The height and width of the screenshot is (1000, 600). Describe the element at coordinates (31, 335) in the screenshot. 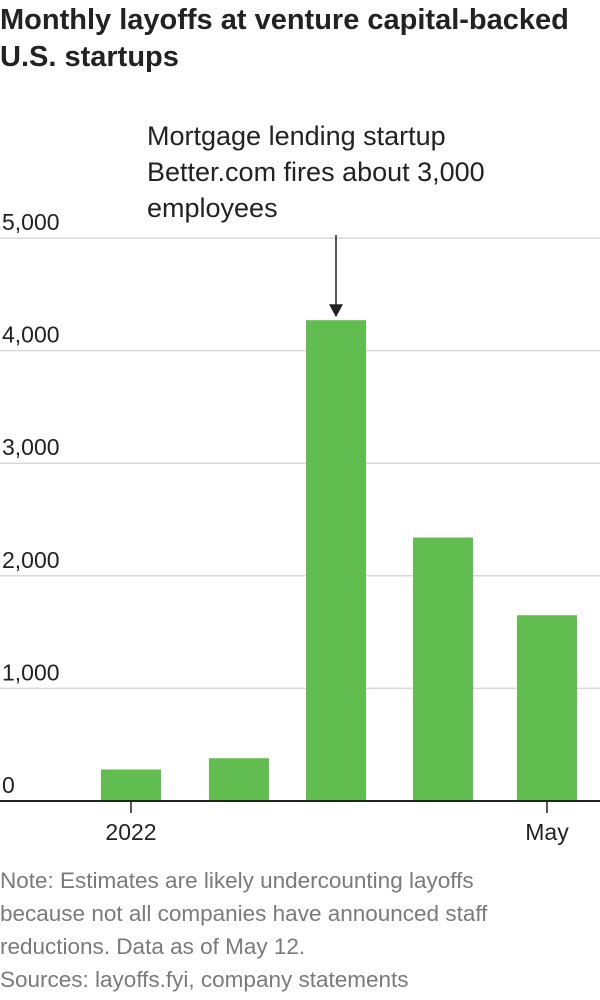

I see `y-tick-label: 4,000` at that location.